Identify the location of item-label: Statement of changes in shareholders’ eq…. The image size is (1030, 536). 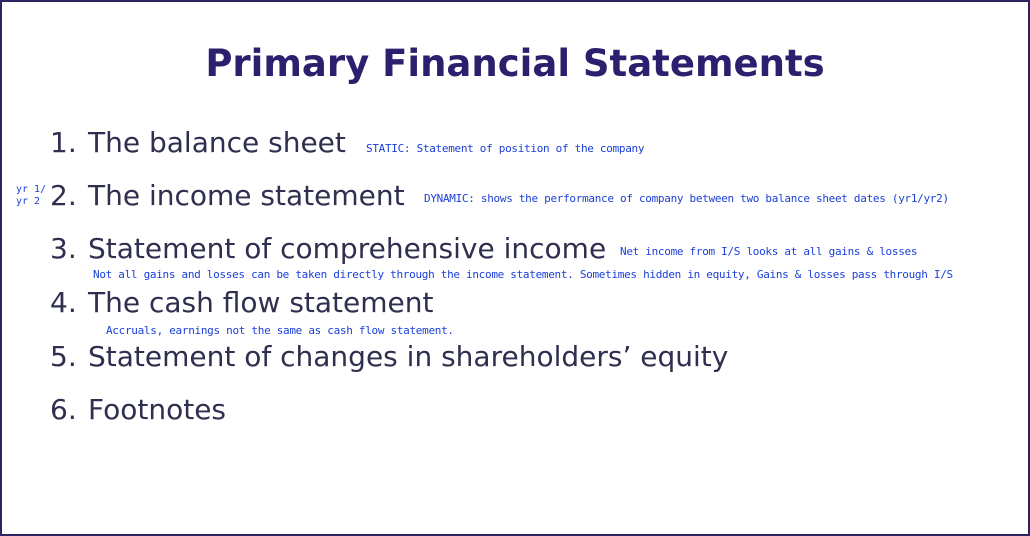
(408, 356).